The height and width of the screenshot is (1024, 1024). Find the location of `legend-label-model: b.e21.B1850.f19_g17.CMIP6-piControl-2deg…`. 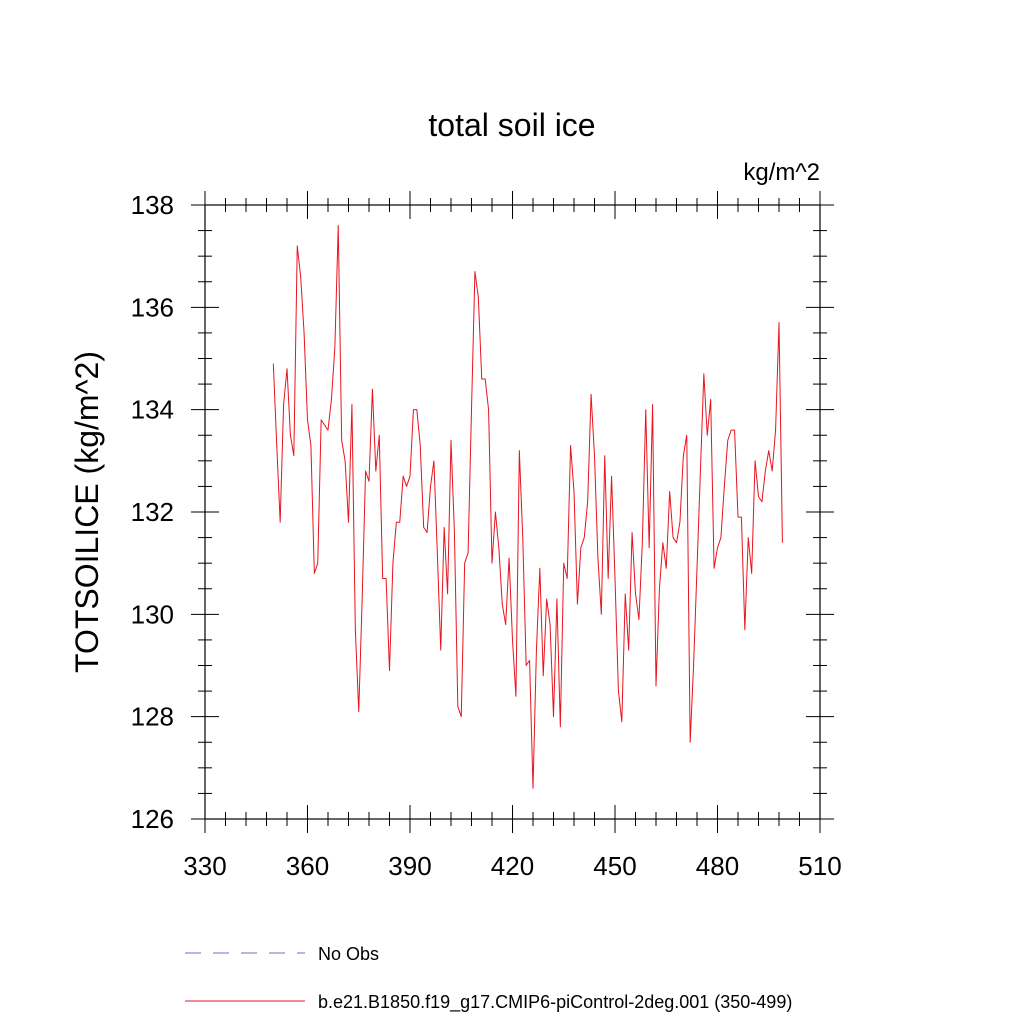

legend-label-model: b.e21.B1850.f19_g17.CMIP6-piControl-2deg… is located at coordinates (555, 1002).